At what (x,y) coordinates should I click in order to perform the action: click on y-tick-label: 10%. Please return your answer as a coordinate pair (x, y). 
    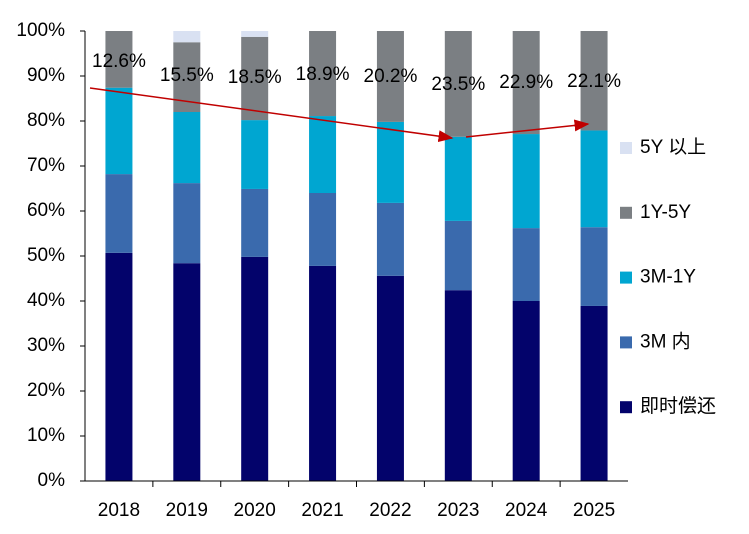
    Looking at the image, I should click on (46, 435).